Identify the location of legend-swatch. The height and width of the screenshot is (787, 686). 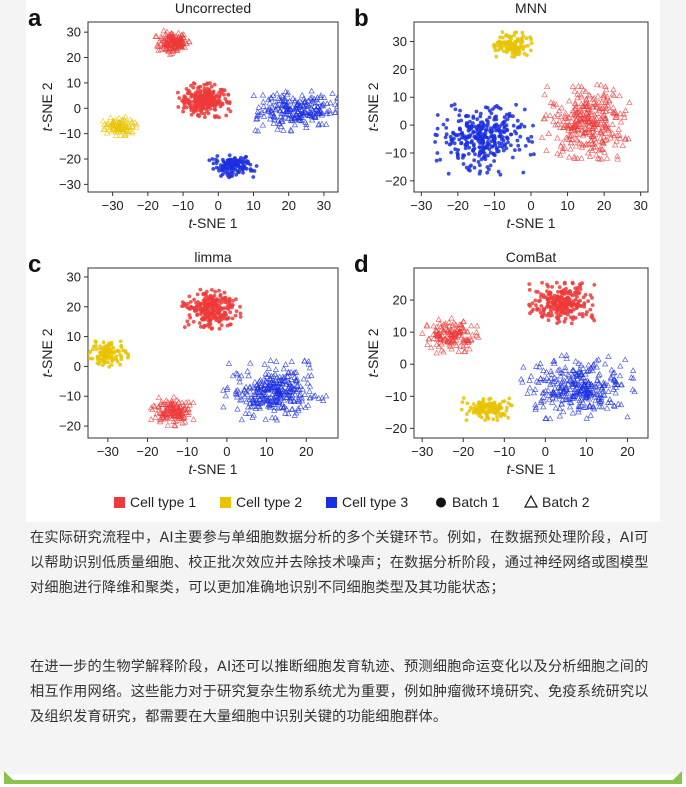
(119, 502).